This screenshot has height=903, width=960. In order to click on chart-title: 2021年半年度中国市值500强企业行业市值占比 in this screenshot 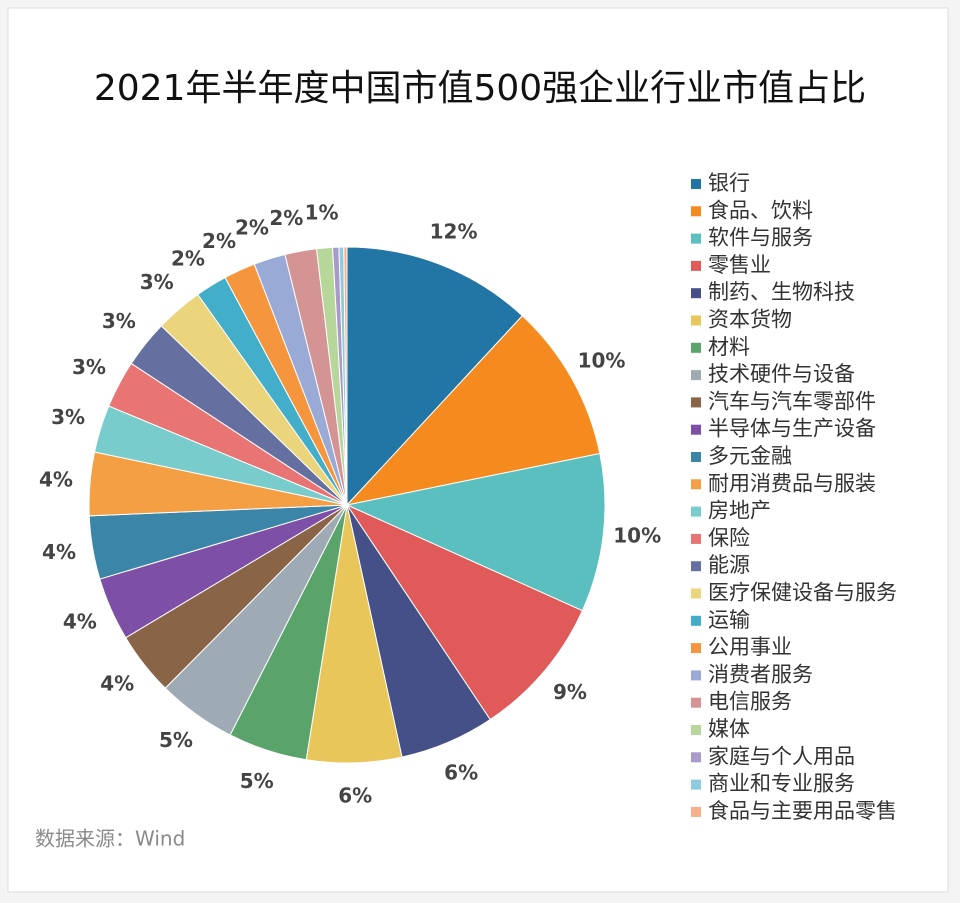, I will do `click(480, 88)`.